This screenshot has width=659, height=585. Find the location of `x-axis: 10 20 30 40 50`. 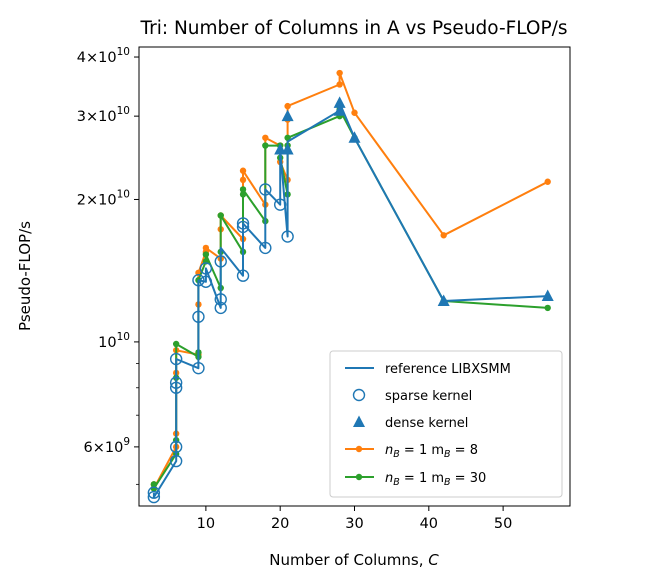

x-axis: 10 20 30 40 50 is located at coordinates (354, 519).